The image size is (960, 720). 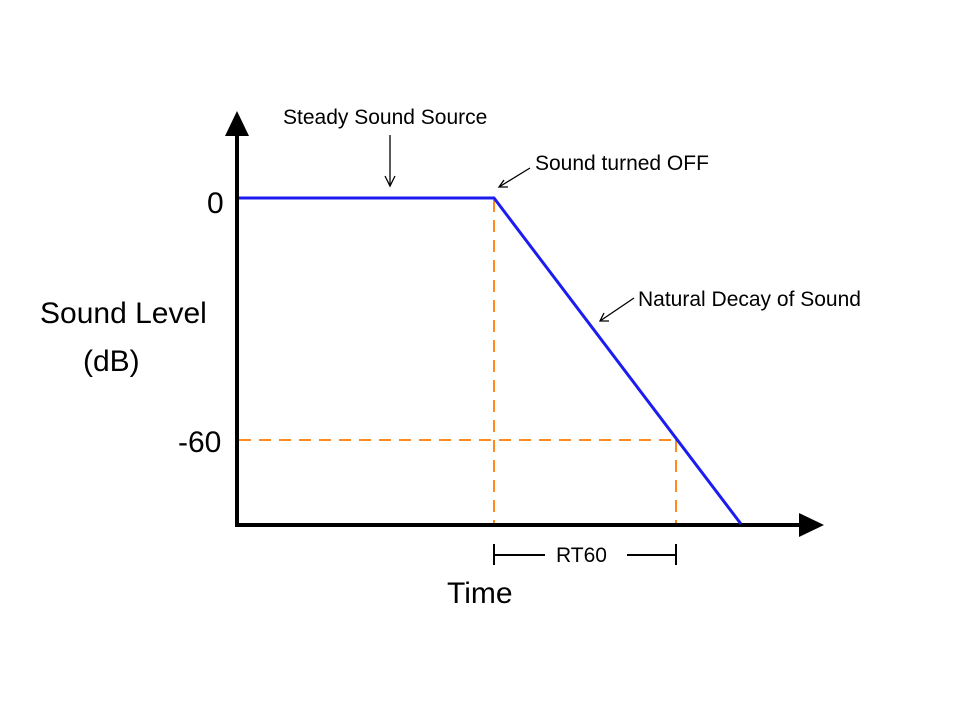 I want to click on y-tick-zero: 0, so click(x=215, y=203).